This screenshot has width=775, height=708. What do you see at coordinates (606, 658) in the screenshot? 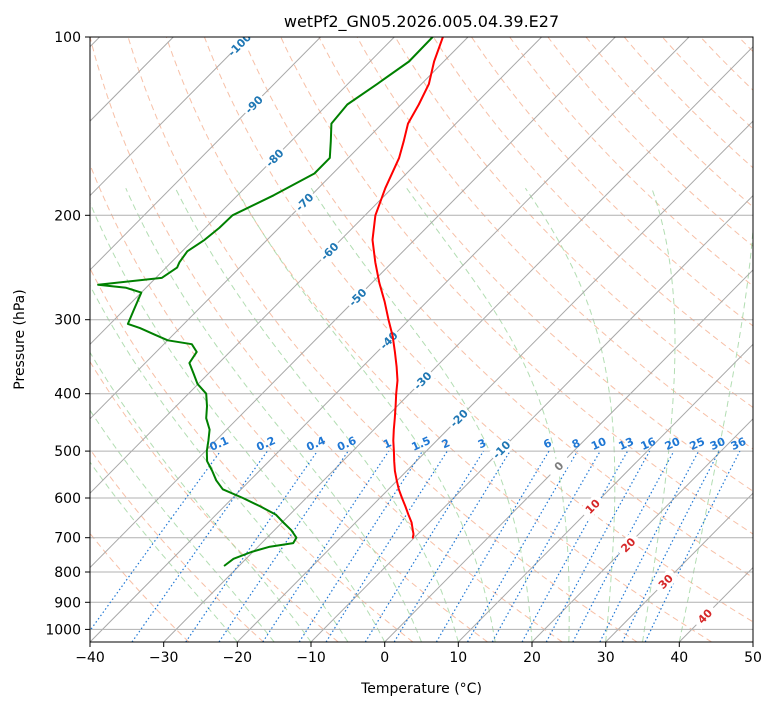
I see `x-tick-label: 30` at bounding box center [606, 658].